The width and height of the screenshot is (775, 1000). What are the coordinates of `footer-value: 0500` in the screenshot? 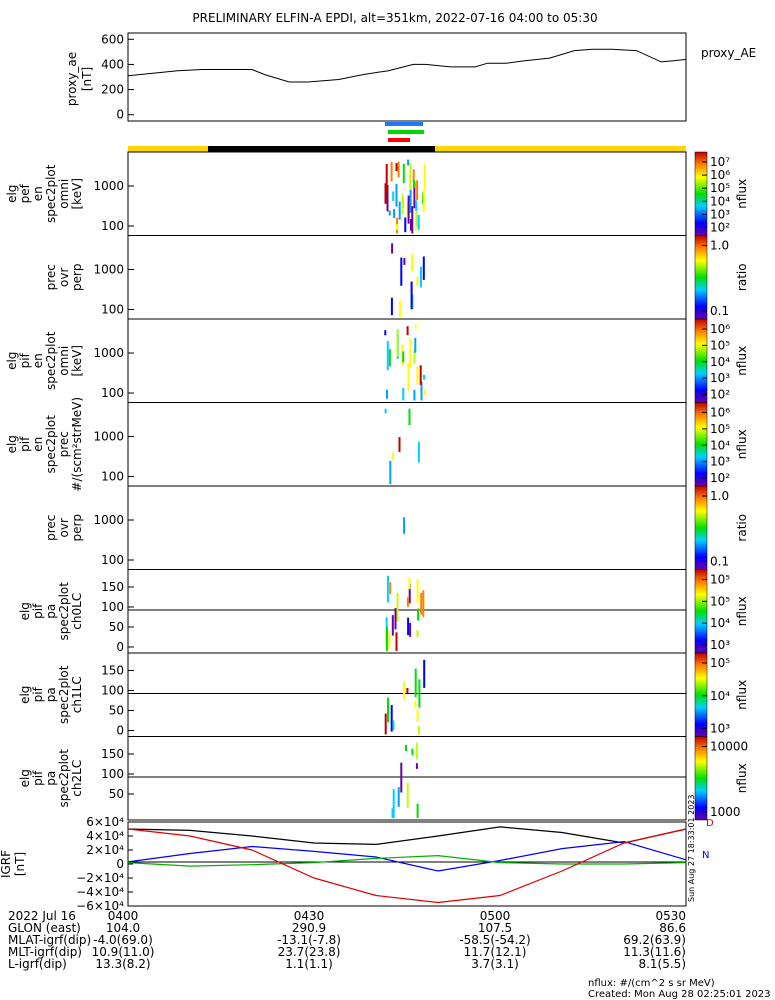 It's located at (495, 916).